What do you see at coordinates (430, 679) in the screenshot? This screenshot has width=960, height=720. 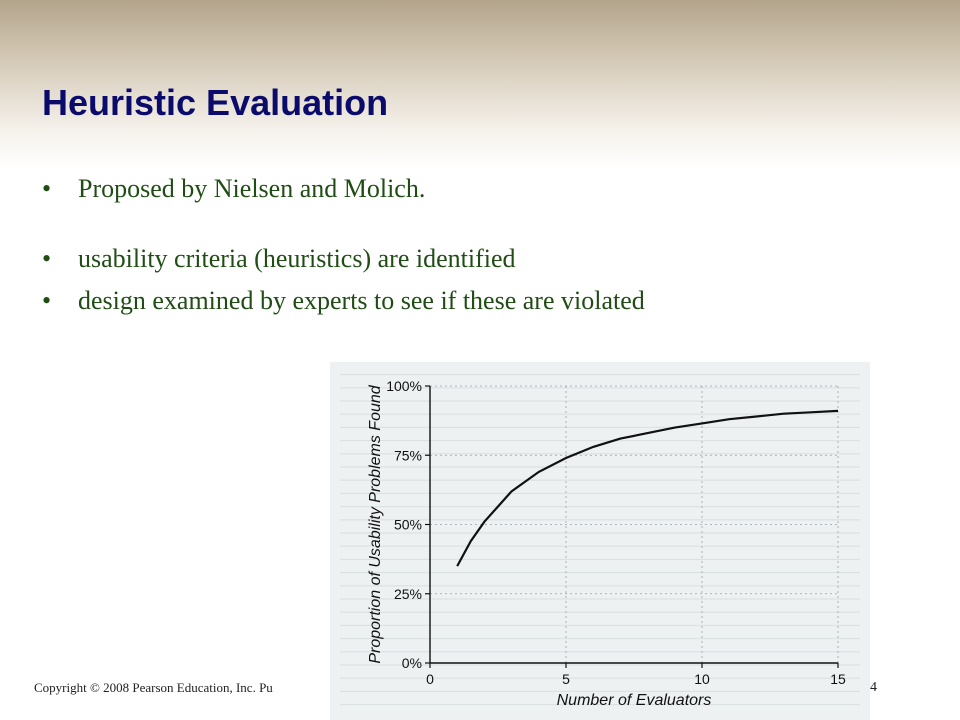 I see `x-tick-label: 0` at bounding box center [430, 679].